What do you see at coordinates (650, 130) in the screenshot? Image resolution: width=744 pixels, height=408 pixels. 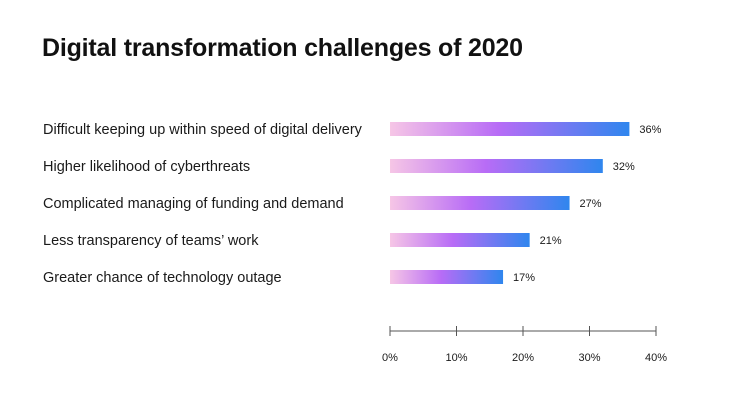 I see `value-label: 36%` at bounding box center [650, 130].